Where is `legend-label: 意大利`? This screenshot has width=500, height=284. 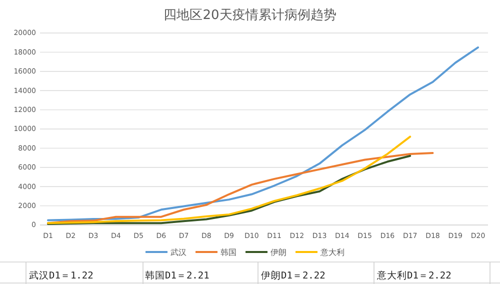 legend-label: 意大利 is located at coordinates (332, 252).